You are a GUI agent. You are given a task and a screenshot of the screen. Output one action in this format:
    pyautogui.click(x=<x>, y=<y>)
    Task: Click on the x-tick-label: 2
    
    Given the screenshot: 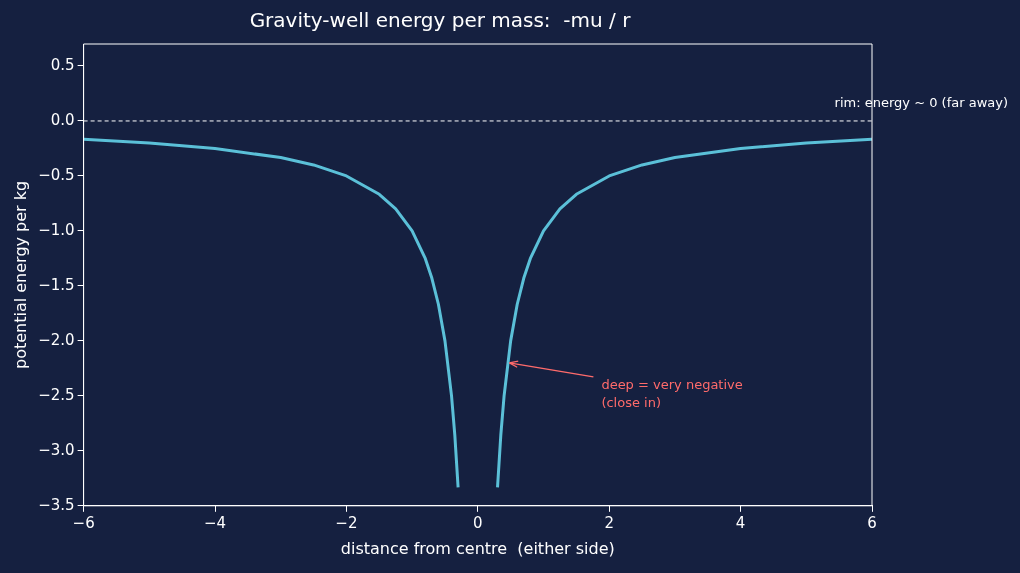 What is the action you would take?
    pyautogui.click(x=609, y=522)
    